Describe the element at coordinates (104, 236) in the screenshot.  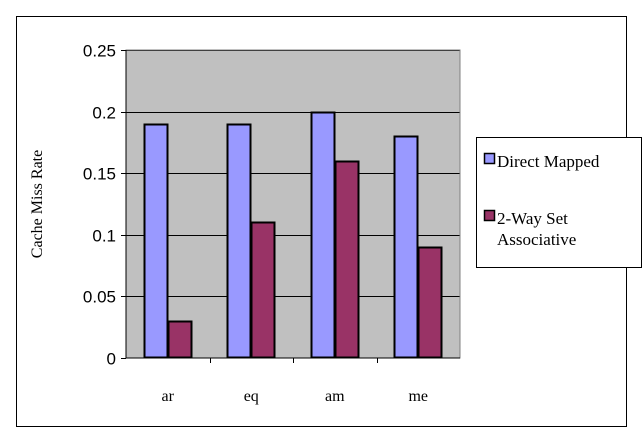
I see `y-tick-label: 0.1` at that location.